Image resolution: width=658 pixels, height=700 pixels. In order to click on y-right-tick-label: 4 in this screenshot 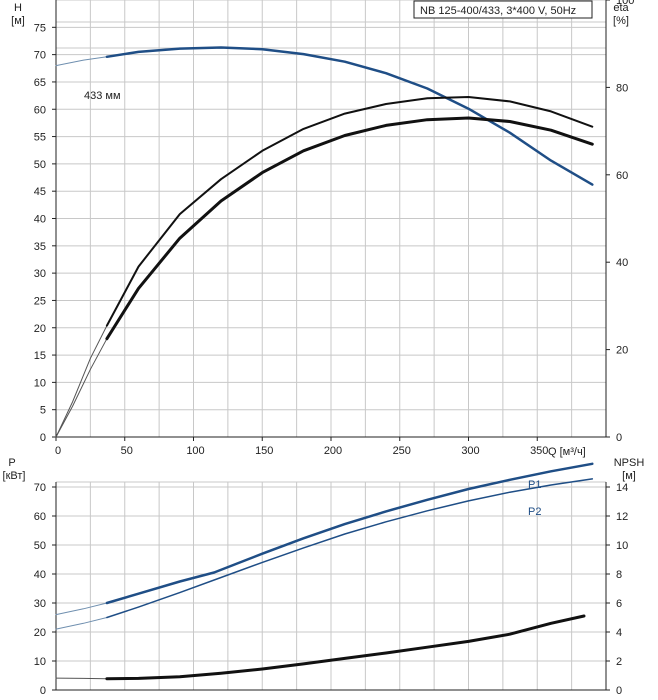, I will do `click(619, 633)`.